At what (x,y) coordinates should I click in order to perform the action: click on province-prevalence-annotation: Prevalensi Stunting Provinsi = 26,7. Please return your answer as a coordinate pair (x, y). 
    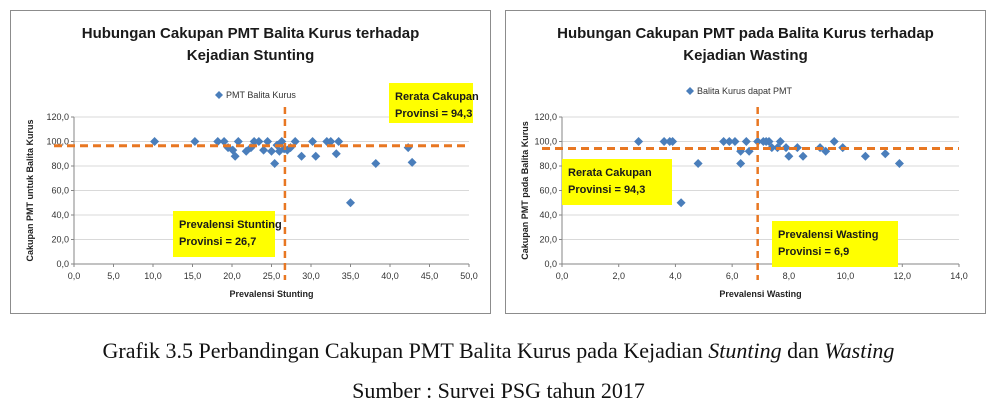
    Looking at the image, I should click on (227, 234).